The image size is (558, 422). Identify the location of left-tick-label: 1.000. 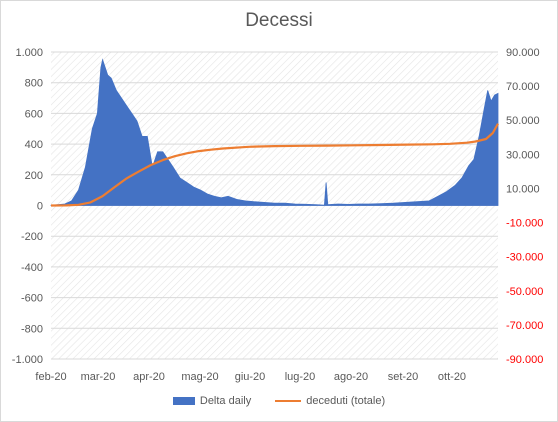
(29, 53).